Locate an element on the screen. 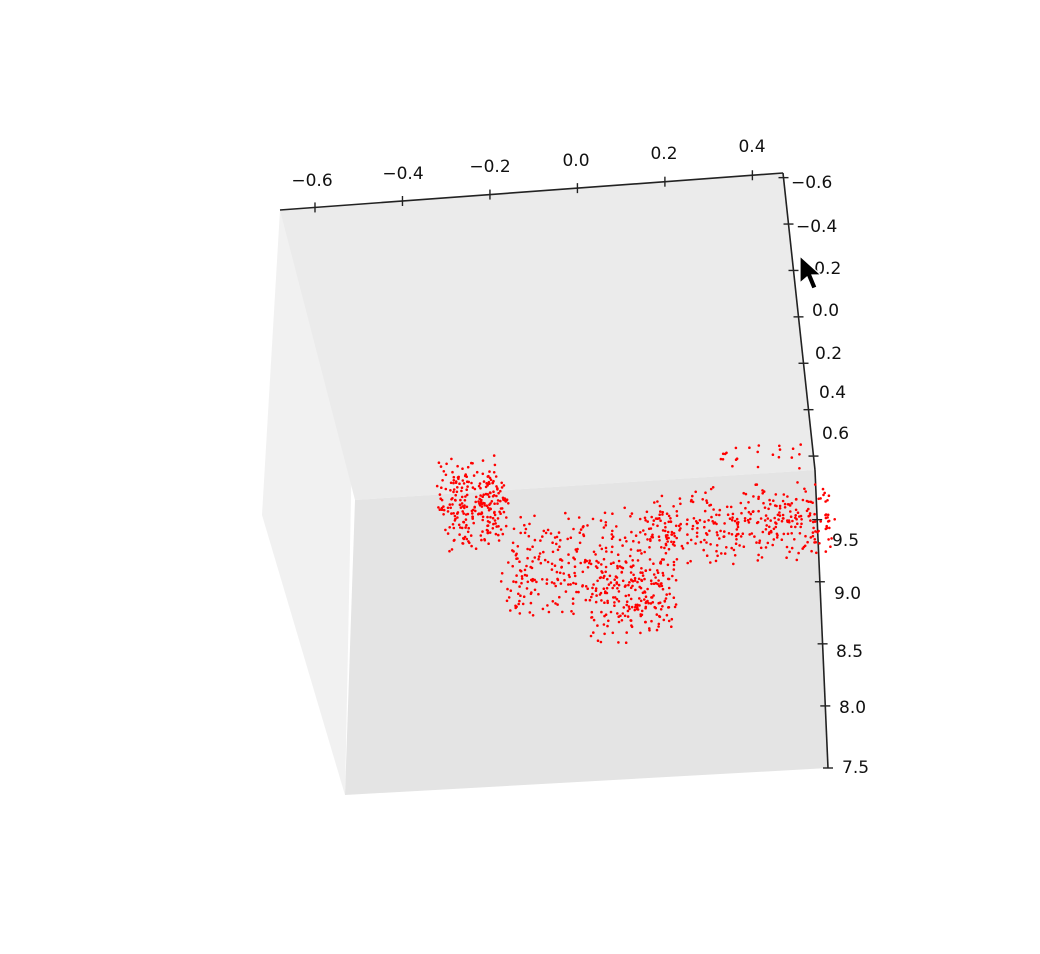 The width and height of the screenshot is (1040, 954). mouse-pointer-icon is located at coordinates (811, 272).